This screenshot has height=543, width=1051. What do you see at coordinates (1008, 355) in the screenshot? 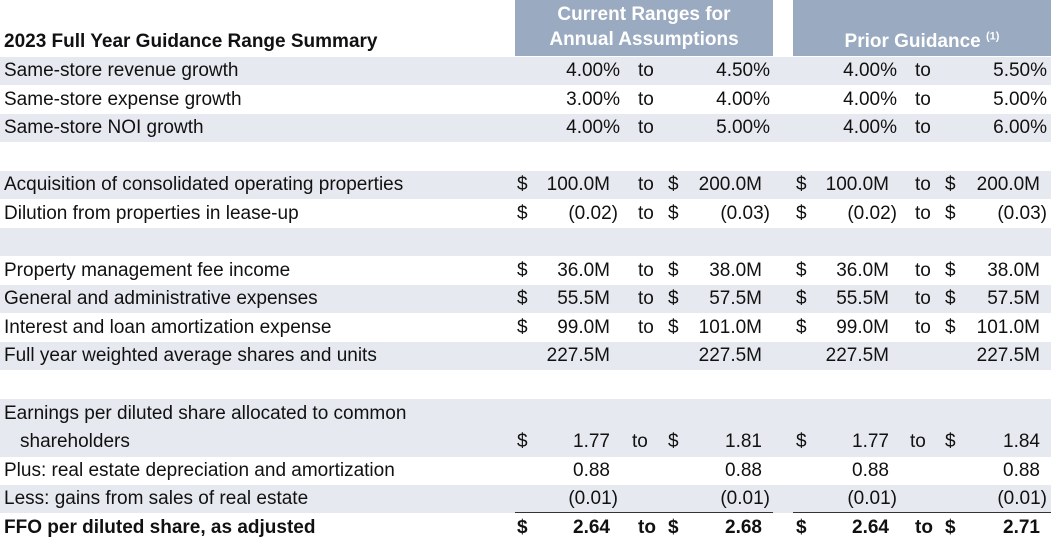
I see `prior-high: 227.5M` at bounding box center [1008, 355].